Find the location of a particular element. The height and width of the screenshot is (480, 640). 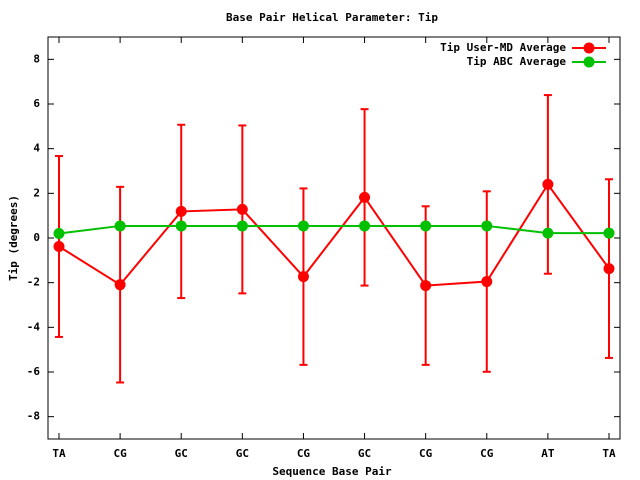

y-tick-label: -2 is located at coordinates (33, 282).